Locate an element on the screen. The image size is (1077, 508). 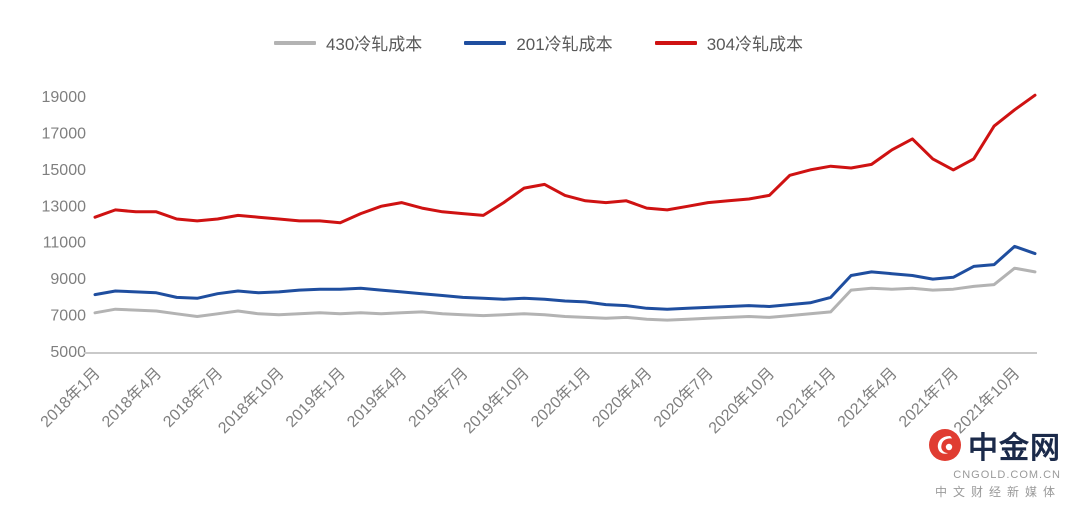
chart-legend: 430冷轧成本 201冷轧成本 304冷轧成本 is located at coordinates (538, 42).